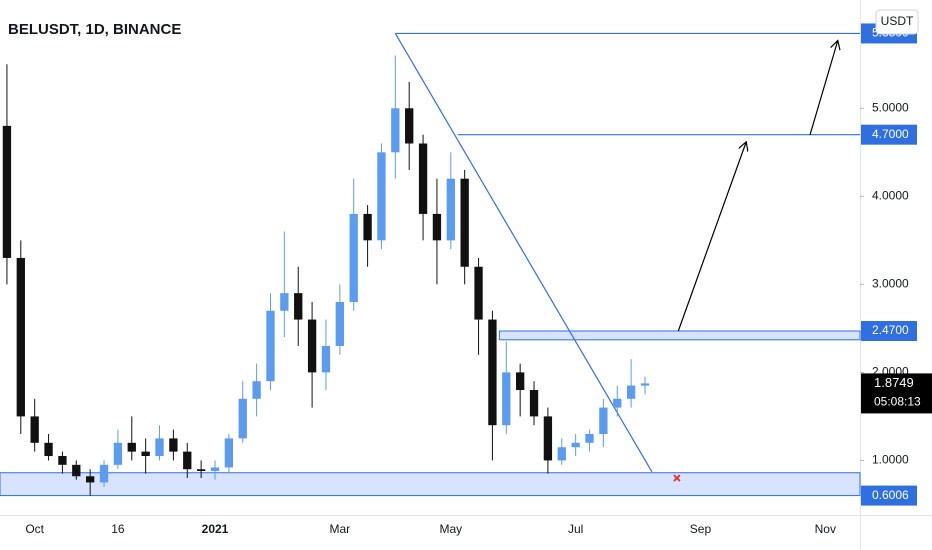  Describe the element at coordinates (890, 195) in the screenshot. I see `y-tick-label: 4.0000` at that location.